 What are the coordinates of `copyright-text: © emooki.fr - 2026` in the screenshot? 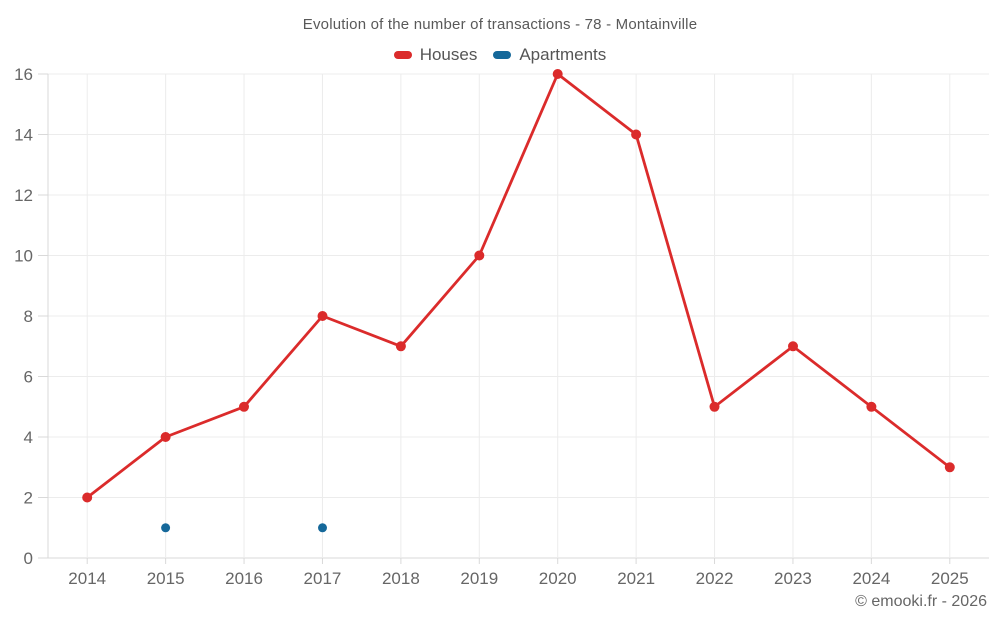 It's located at (921, 601).